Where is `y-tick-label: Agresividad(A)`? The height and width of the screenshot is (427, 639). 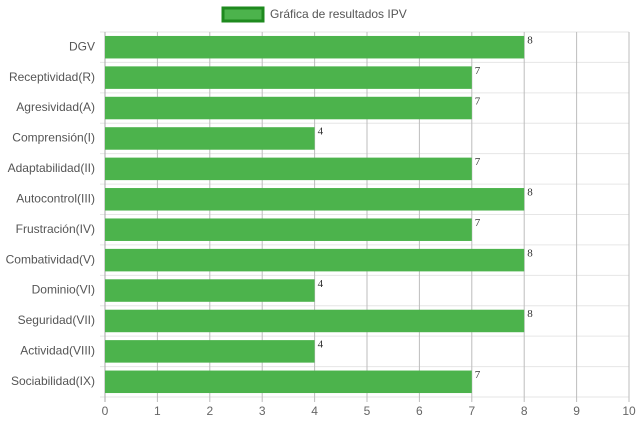 y-tick-label: Agresividad(A) is located at coordinates (55, 107).